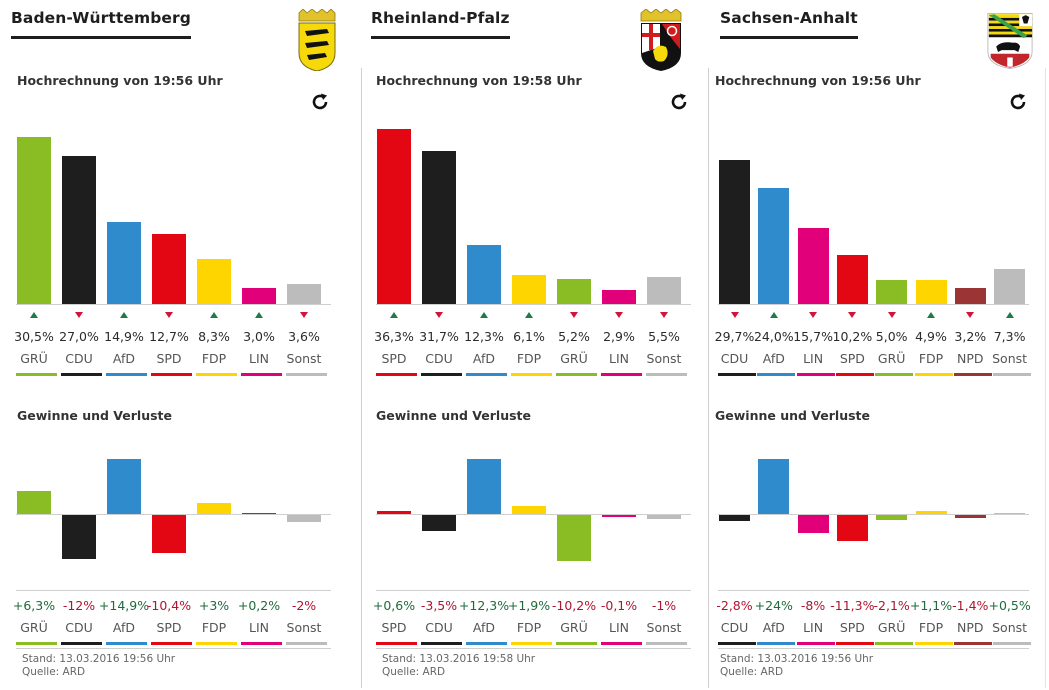 The width and height of the screenshot is (1049, 690). Describe the element at coordinates (79, 605) in the screenshot. I see `gain-value: -12%` at that location.